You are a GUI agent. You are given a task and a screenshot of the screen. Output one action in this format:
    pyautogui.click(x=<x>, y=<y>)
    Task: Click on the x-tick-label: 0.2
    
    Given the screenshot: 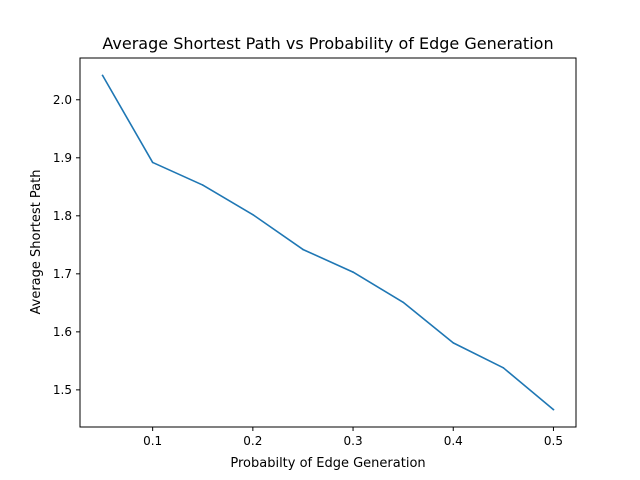 What is the action you would take?
    pyautogui.click(x=252, y=441)
    